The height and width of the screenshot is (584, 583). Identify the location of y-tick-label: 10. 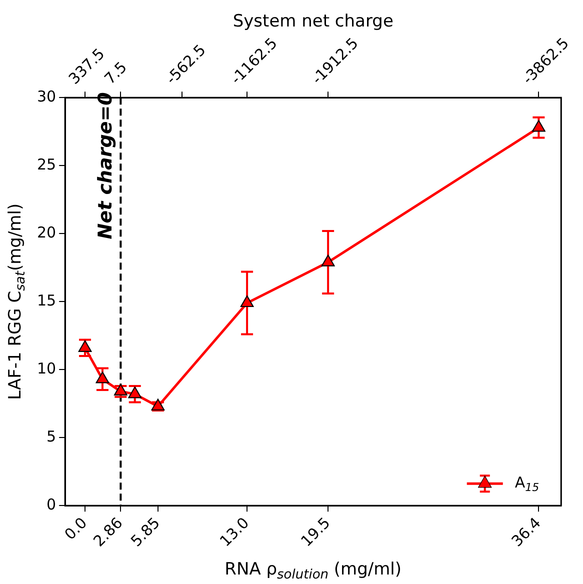
(46, 369).